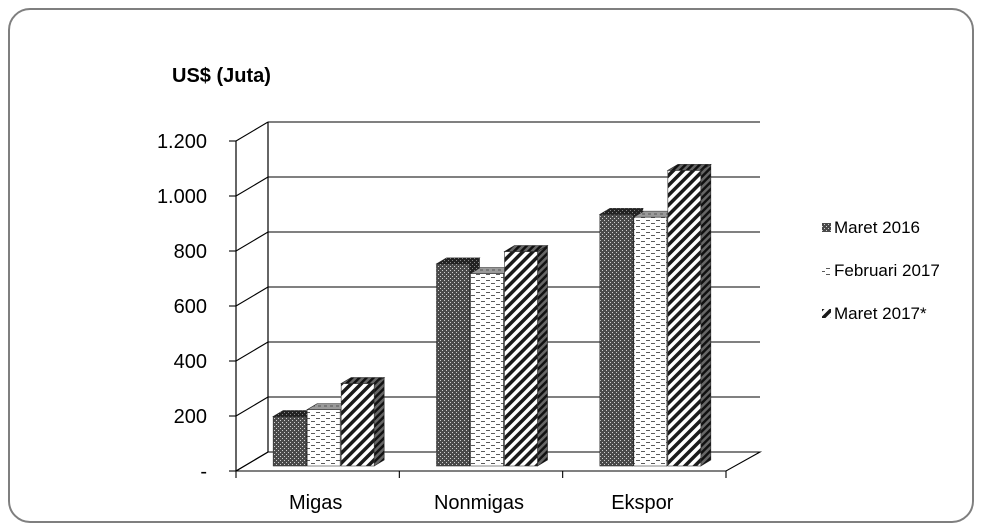 Image resolution: width=982 pixels, height=531 pixels. I want to click on legend-label: Maret 2016, so click(877, 227).